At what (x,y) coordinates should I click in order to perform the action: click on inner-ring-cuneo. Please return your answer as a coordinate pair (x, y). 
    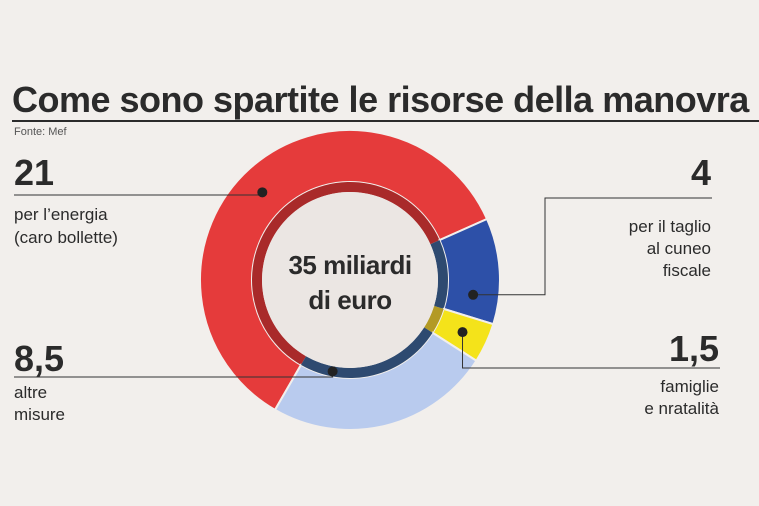
    Looking at the image, I should click on (439, 274).